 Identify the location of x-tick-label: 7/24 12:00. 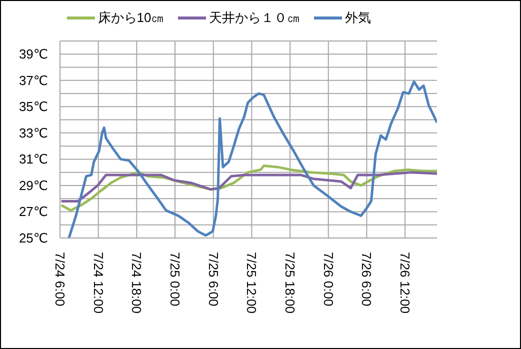
(98, 283).